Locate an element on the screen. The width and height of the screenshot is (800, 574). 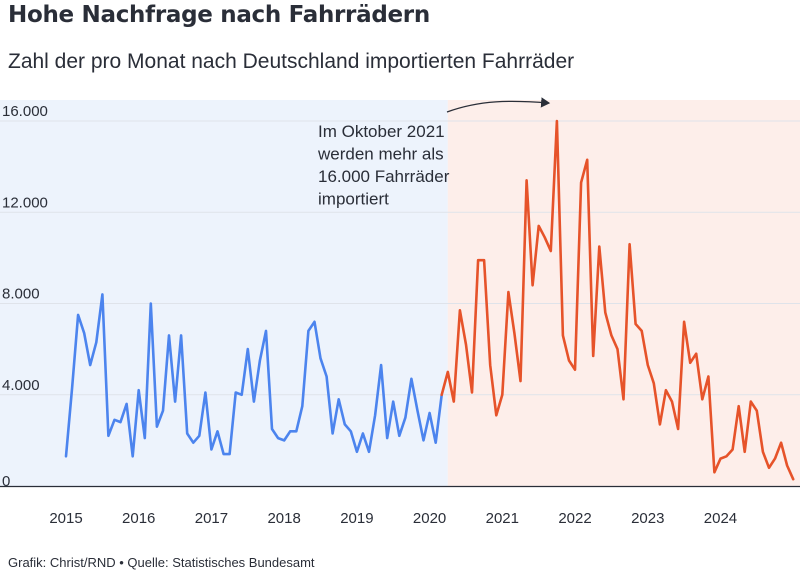
x-tick-label: 2020 is located at coordinates (429, 518).